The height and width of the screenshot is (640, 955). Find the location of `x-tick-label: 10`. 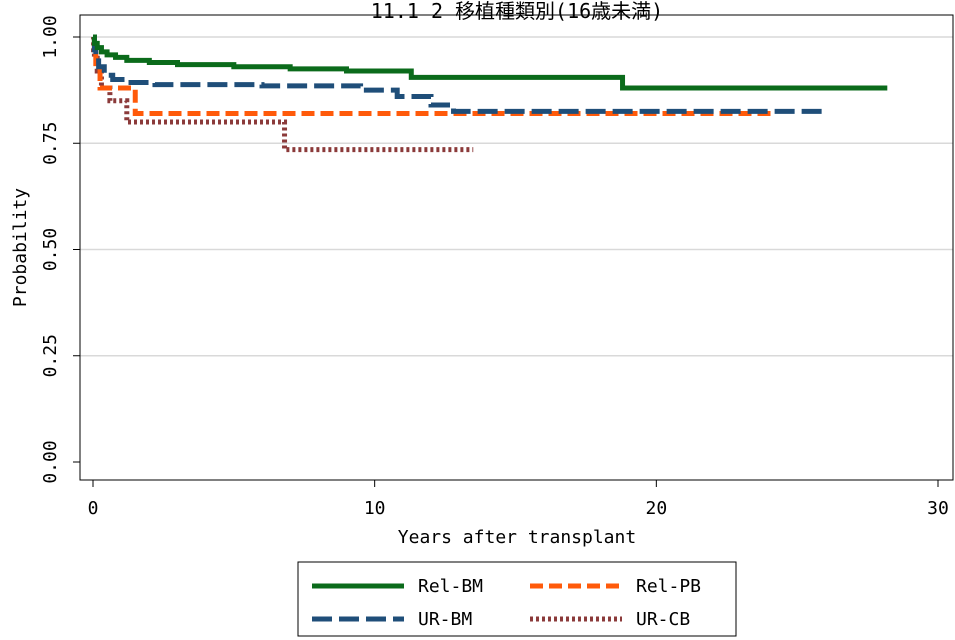

x-tick-label: 10 is located at coordinates (375, 508).